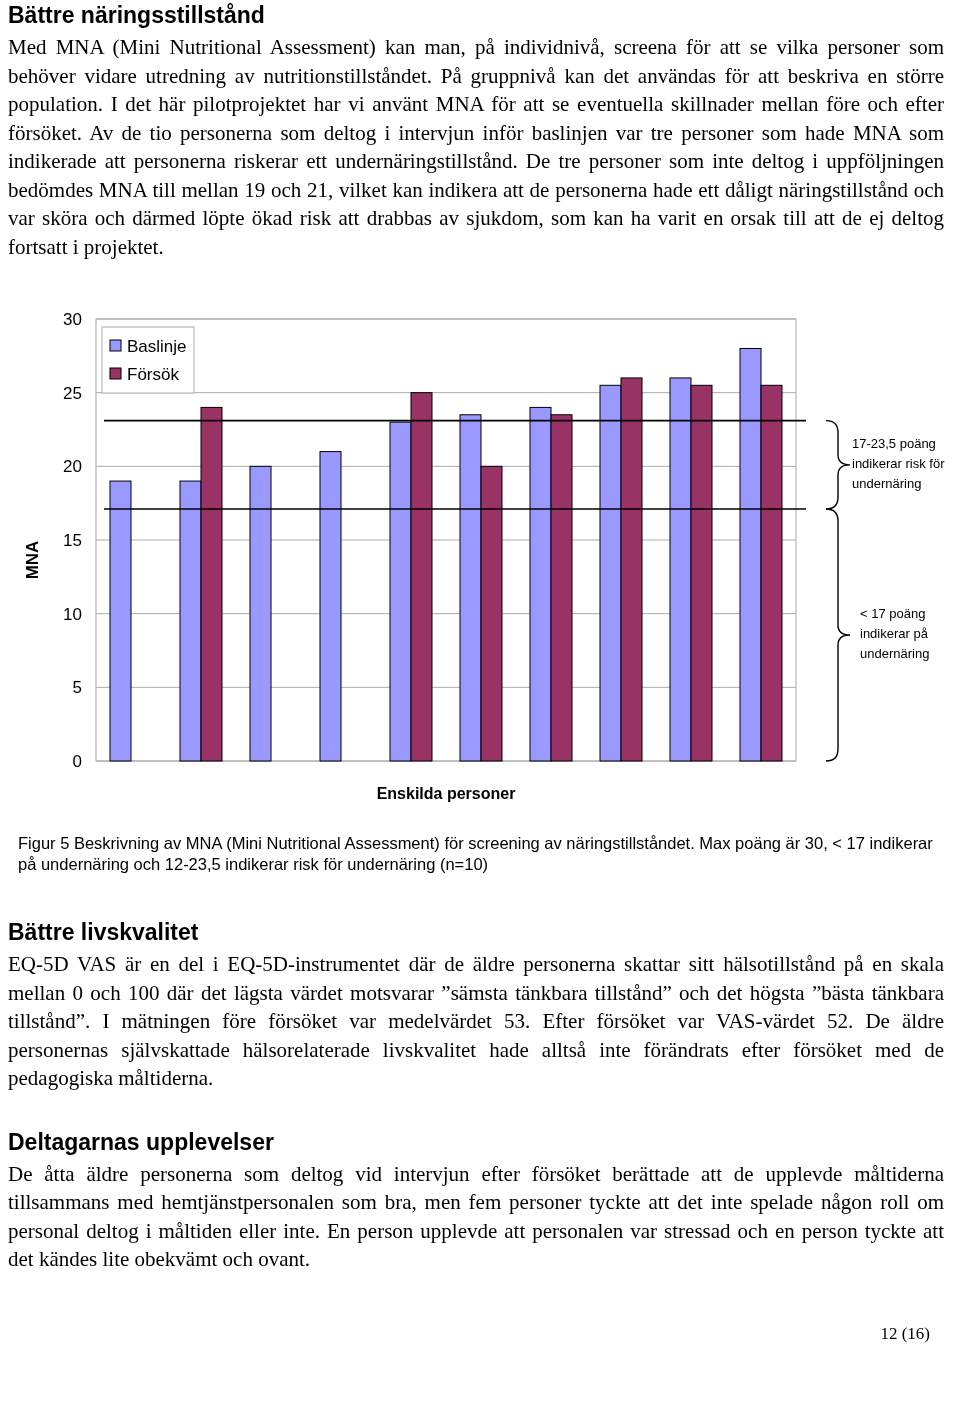 The height and width of the screenshot is (1408, 960). I want to click on x-axis-title: Enskilda personer, so click(446, 793).